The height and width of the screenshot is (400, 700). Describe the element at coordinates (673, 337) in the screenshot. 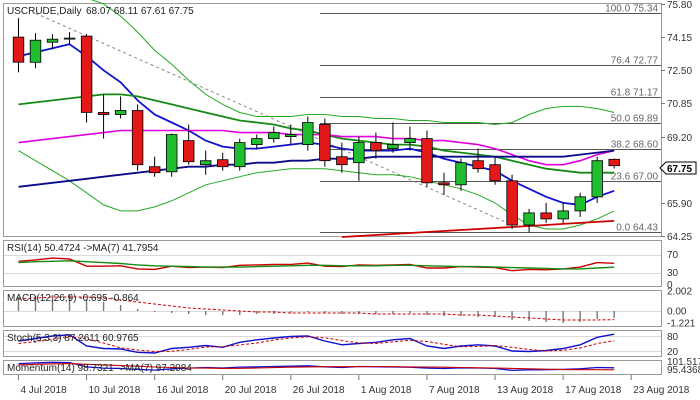

I see `stoch-axis-label: 80` at that location.